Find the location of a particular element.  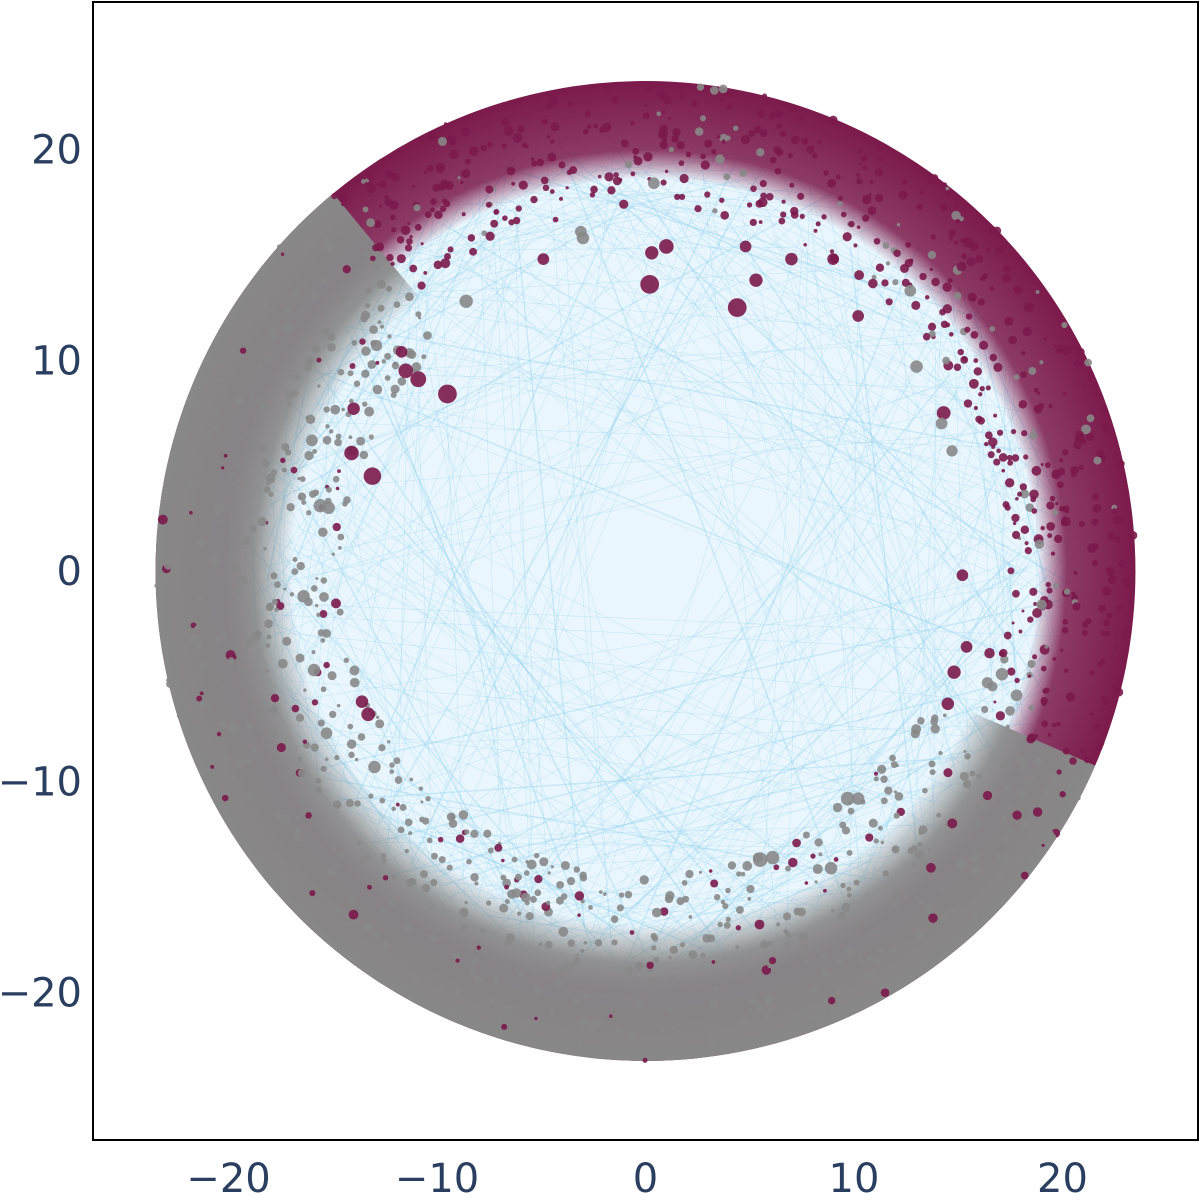

maroon-node-point is located at coordinates (418, 379).